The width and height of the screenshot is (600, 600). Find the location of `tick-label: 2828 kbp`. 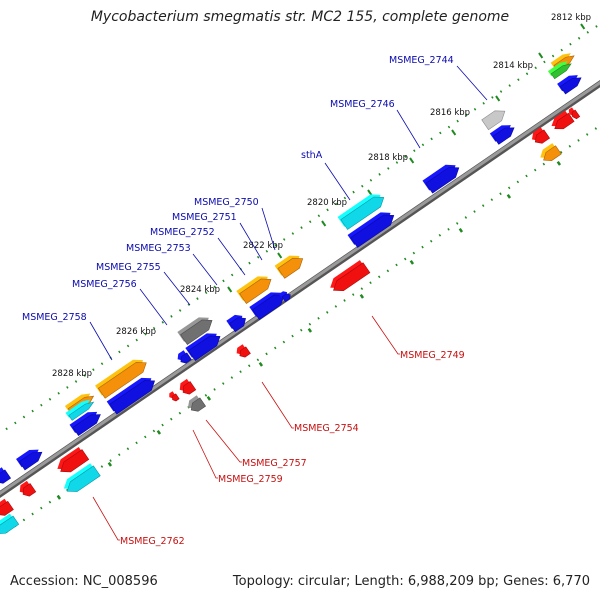

tick-label: 2828 kbp is located at coordinates (72, 374).